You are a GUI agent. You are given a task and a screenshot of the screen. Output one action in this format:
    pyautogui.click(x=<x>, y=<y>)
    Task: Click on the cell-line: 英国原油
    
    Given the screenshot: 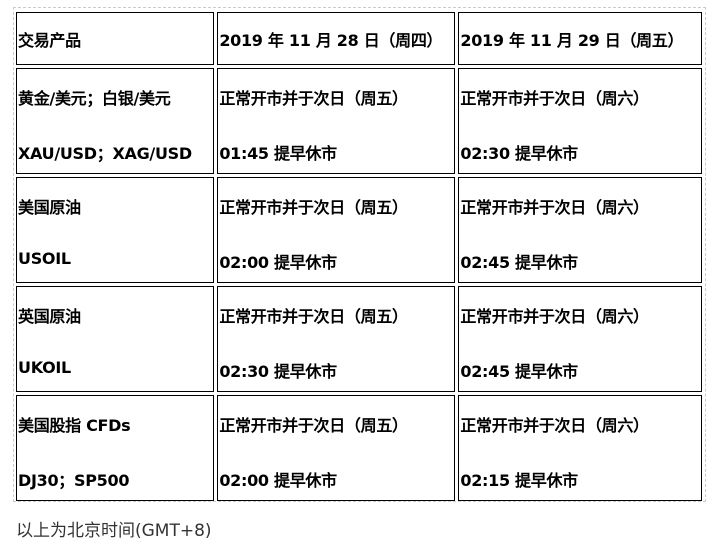 What is the action you would take?
    pyautogui.click(x=49, y=316)
    